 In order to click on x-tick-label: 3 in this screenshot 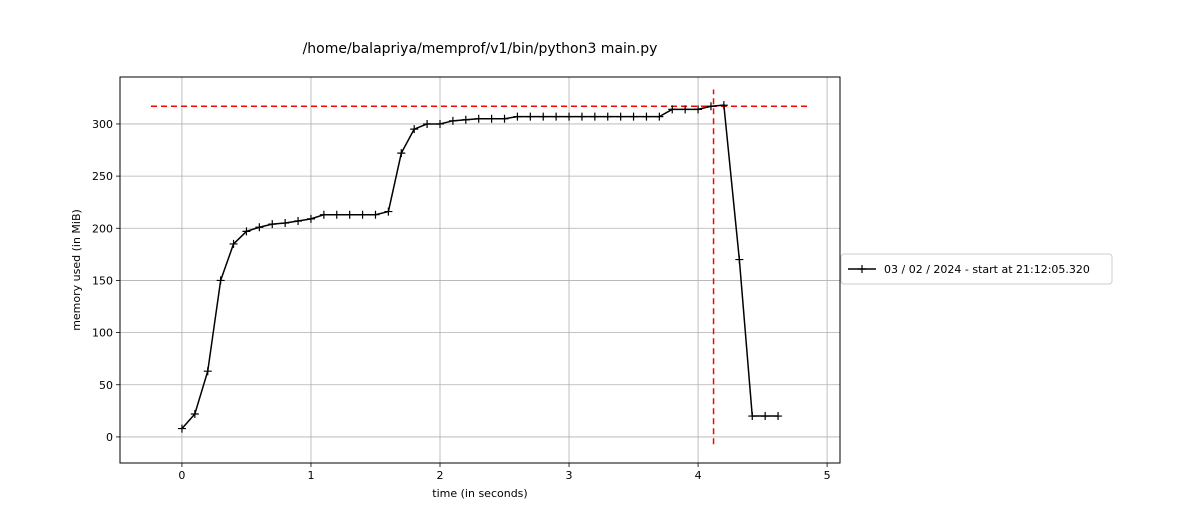, I will do `click(569, 475)`.